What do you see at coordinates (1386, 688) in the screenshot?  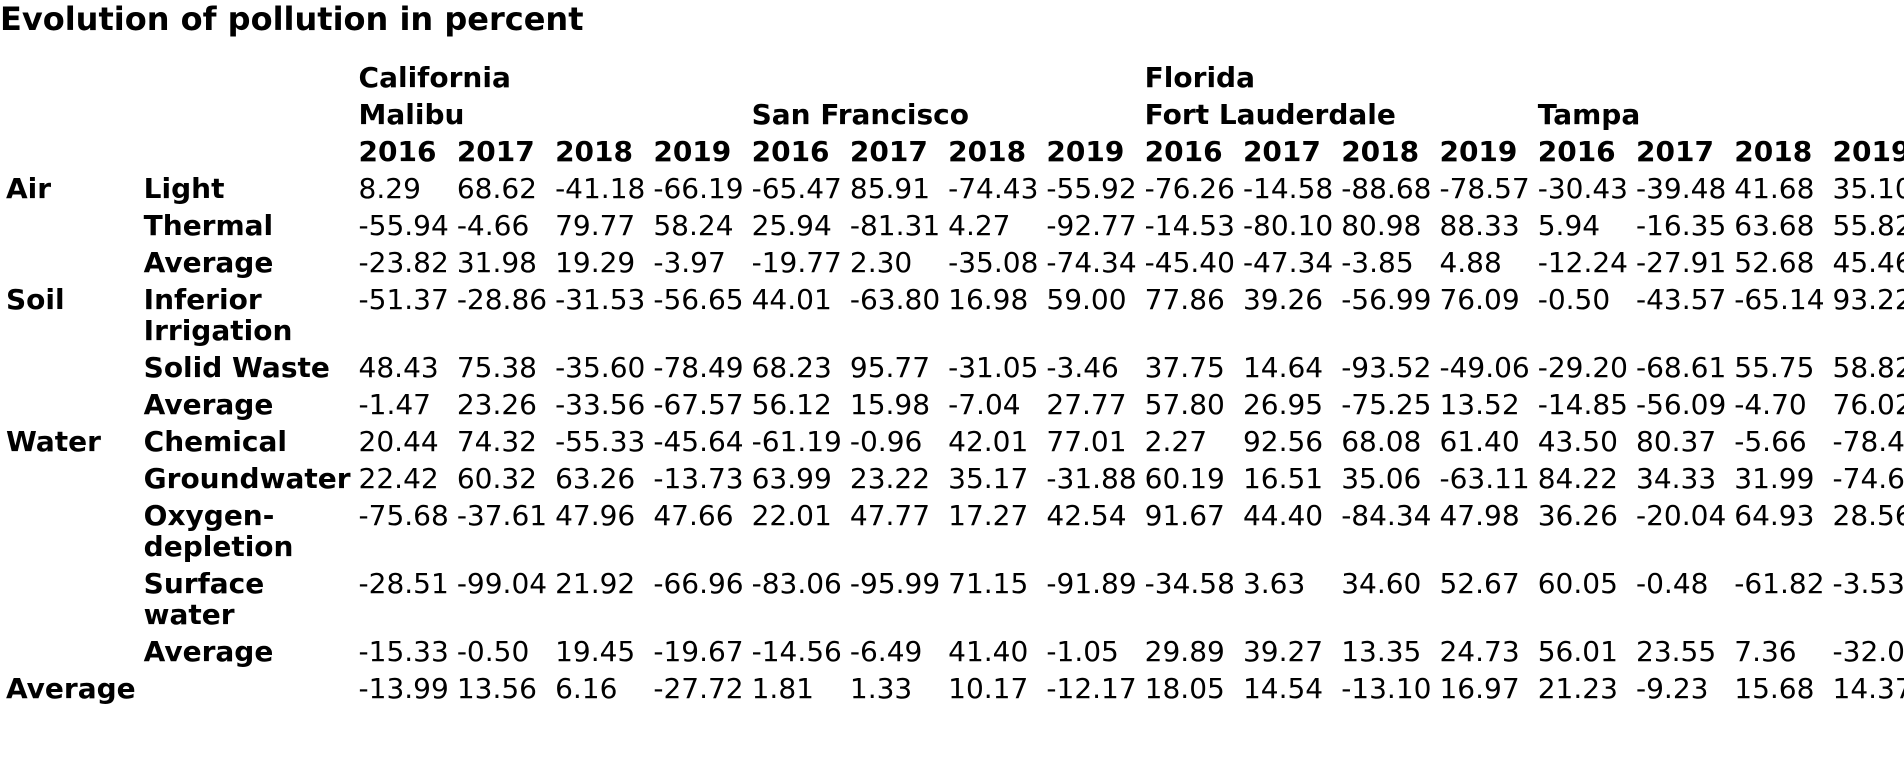 I see `value-cell: -13.10` at bounding box center [1386, 688].